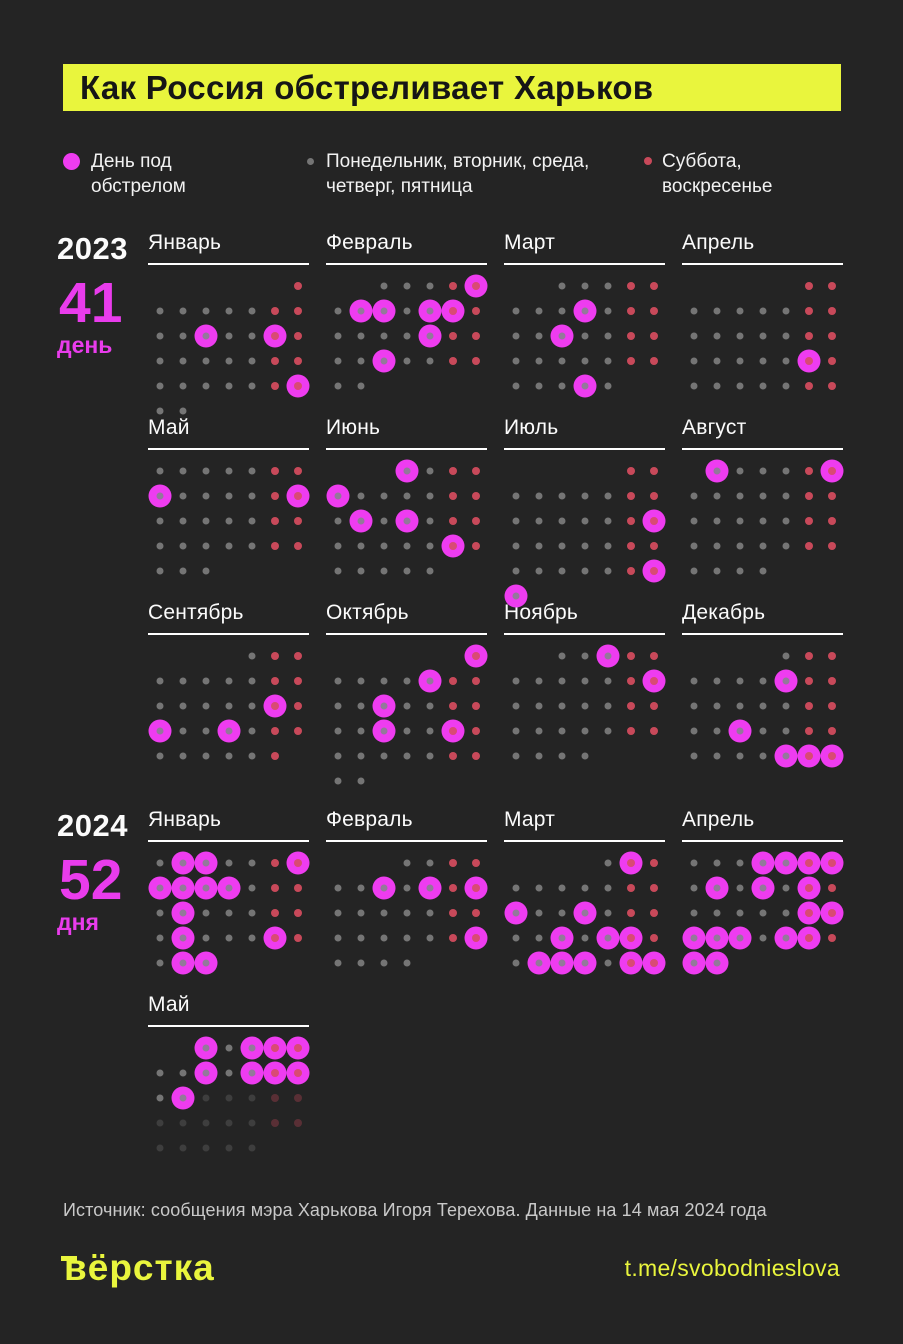 This screenshot has width=903, height=1344. I want to click on month-title: Декабрь, so click(762, 618).